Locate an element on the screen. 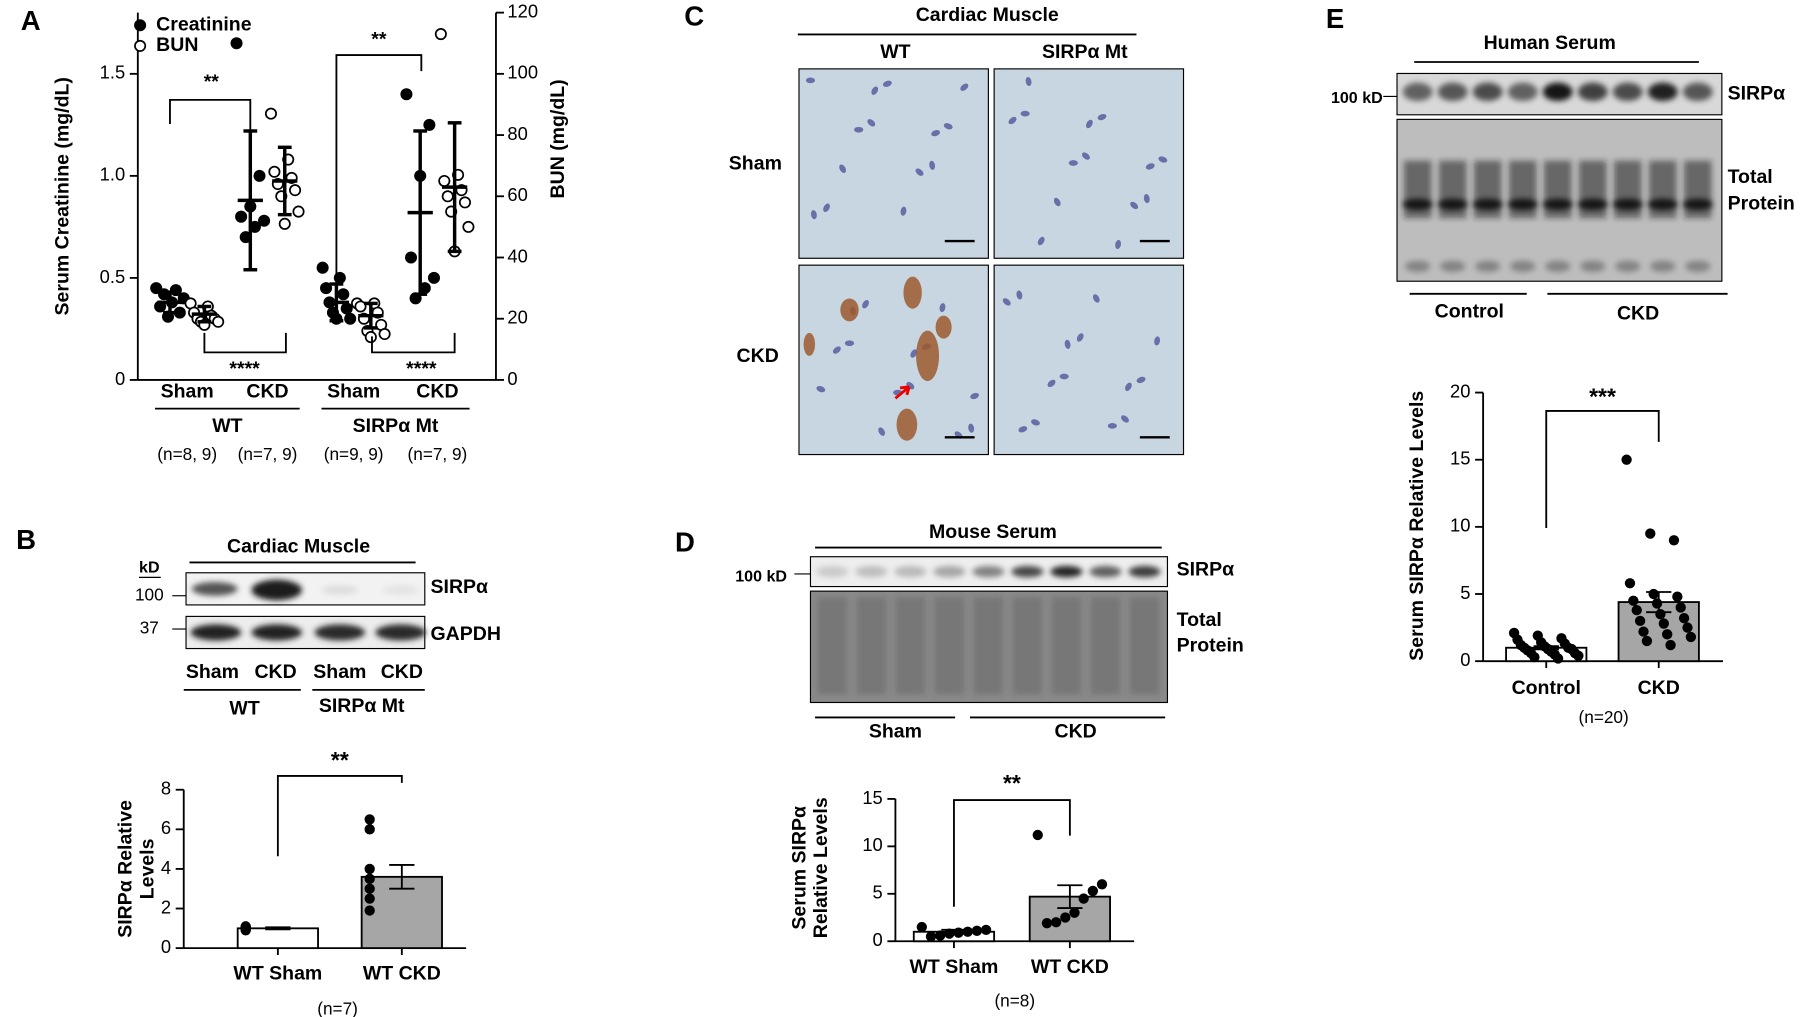 Image resolution: width=1800 pixels, height=1017 pixels. y-axis-label: Serum SIRPα is located at coordinates (799, 868).